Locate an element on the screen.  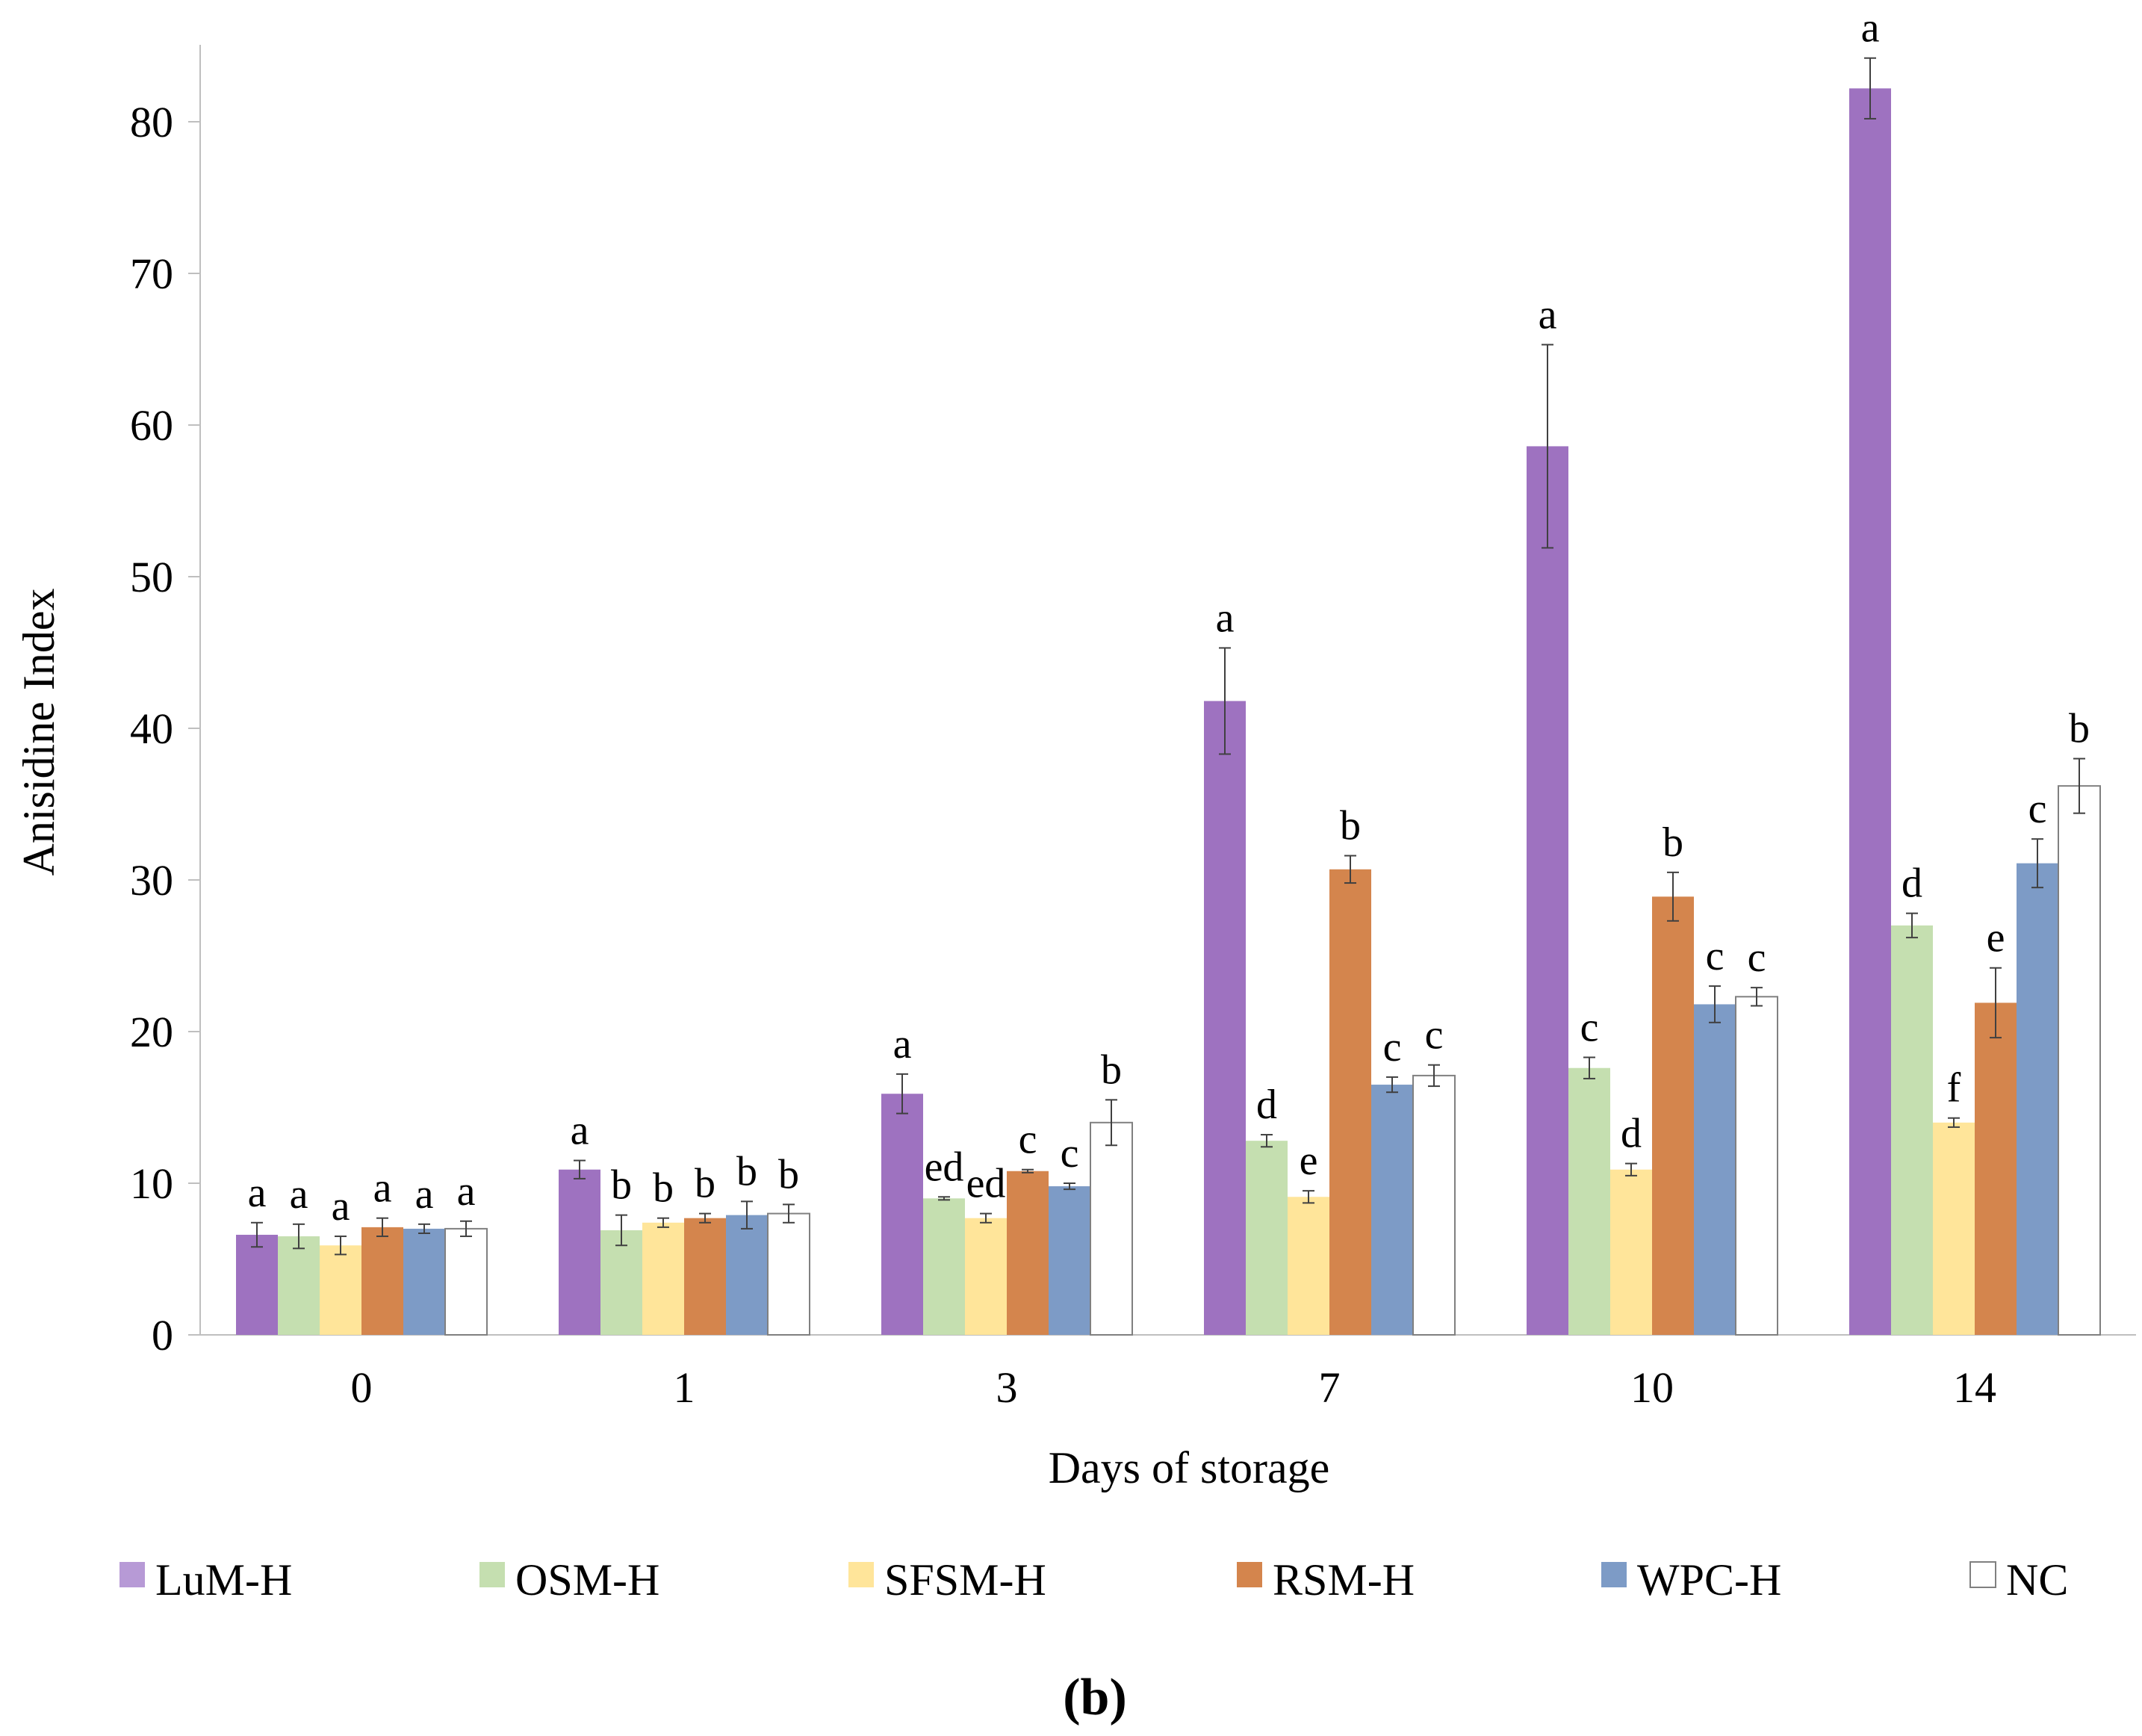
x-tick-label: 10 is located at coordinates (1652, 1387).